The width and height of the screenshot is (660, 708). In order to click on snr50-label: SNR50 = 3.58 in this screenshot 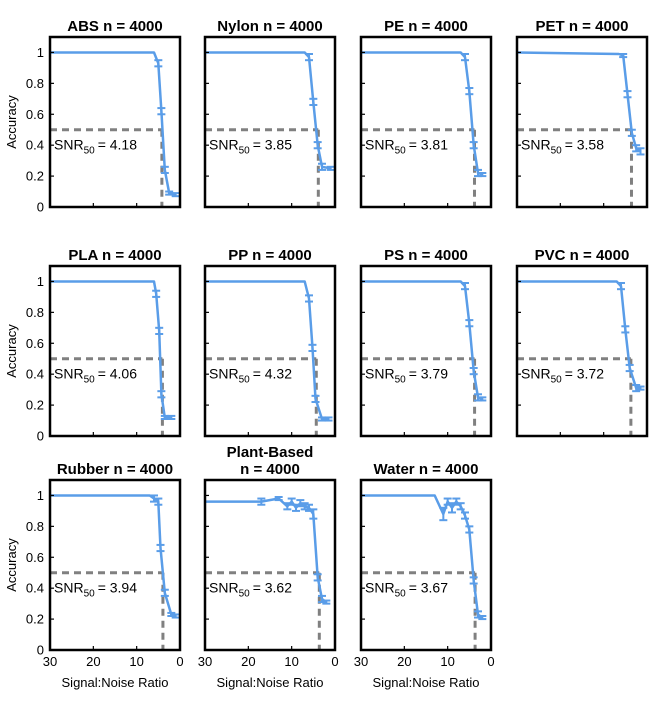, I will do `click(562, 147)`.